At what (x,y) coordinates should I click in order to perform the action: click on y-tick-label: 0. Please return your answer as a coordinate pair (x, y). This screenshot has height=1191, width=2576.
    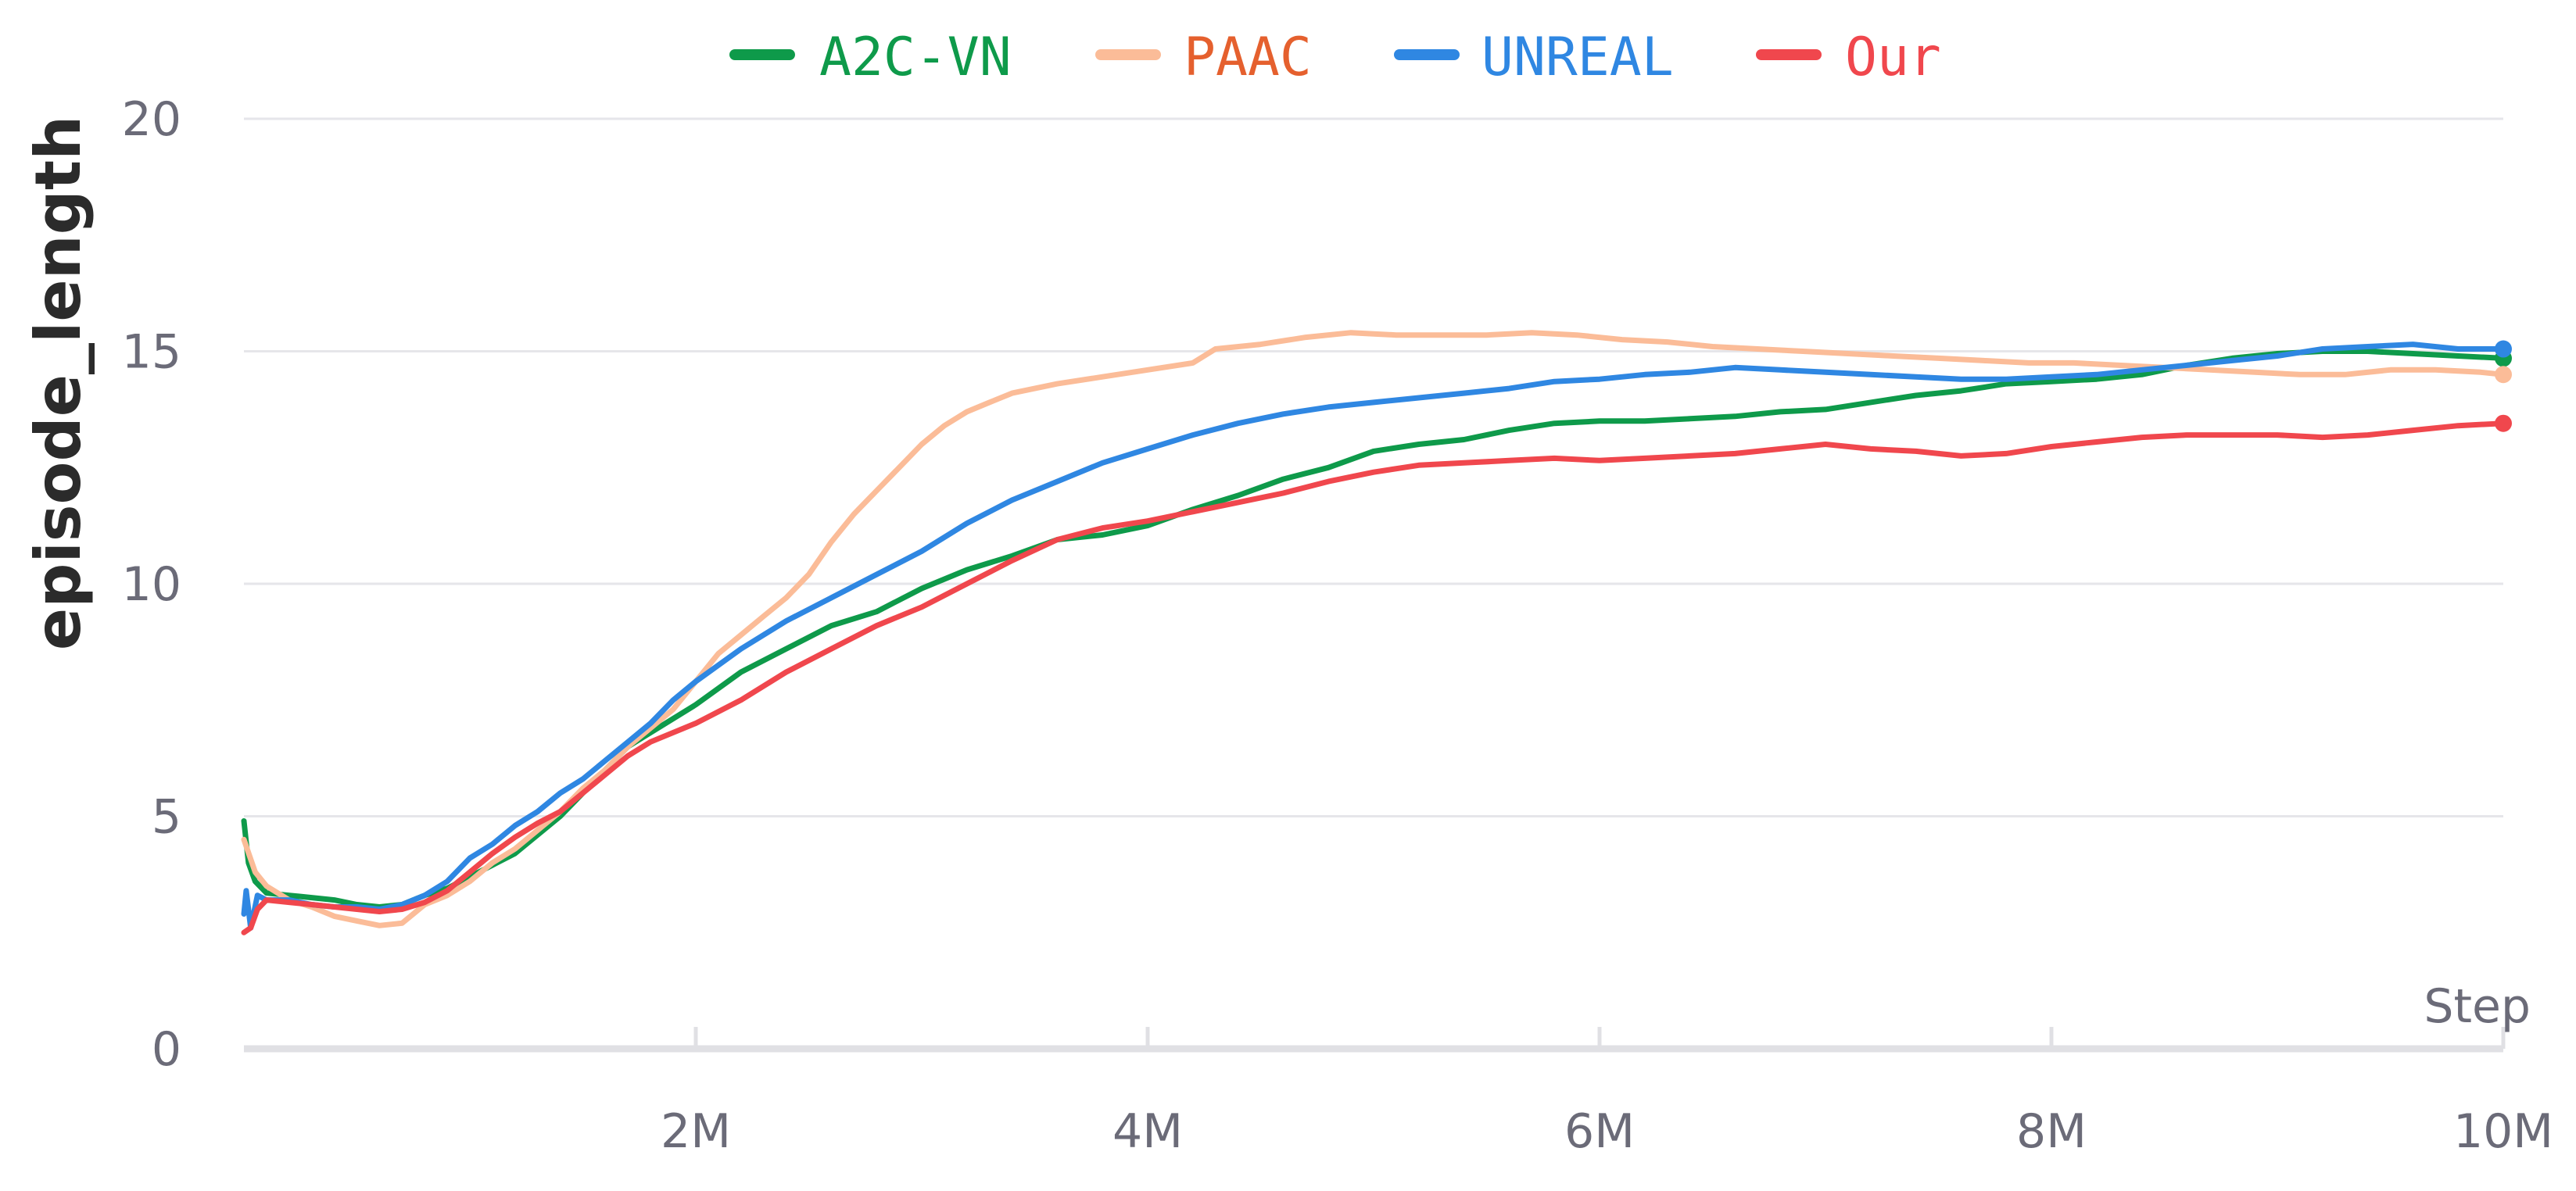
    Looking at the image, I should click on (166, 1050).